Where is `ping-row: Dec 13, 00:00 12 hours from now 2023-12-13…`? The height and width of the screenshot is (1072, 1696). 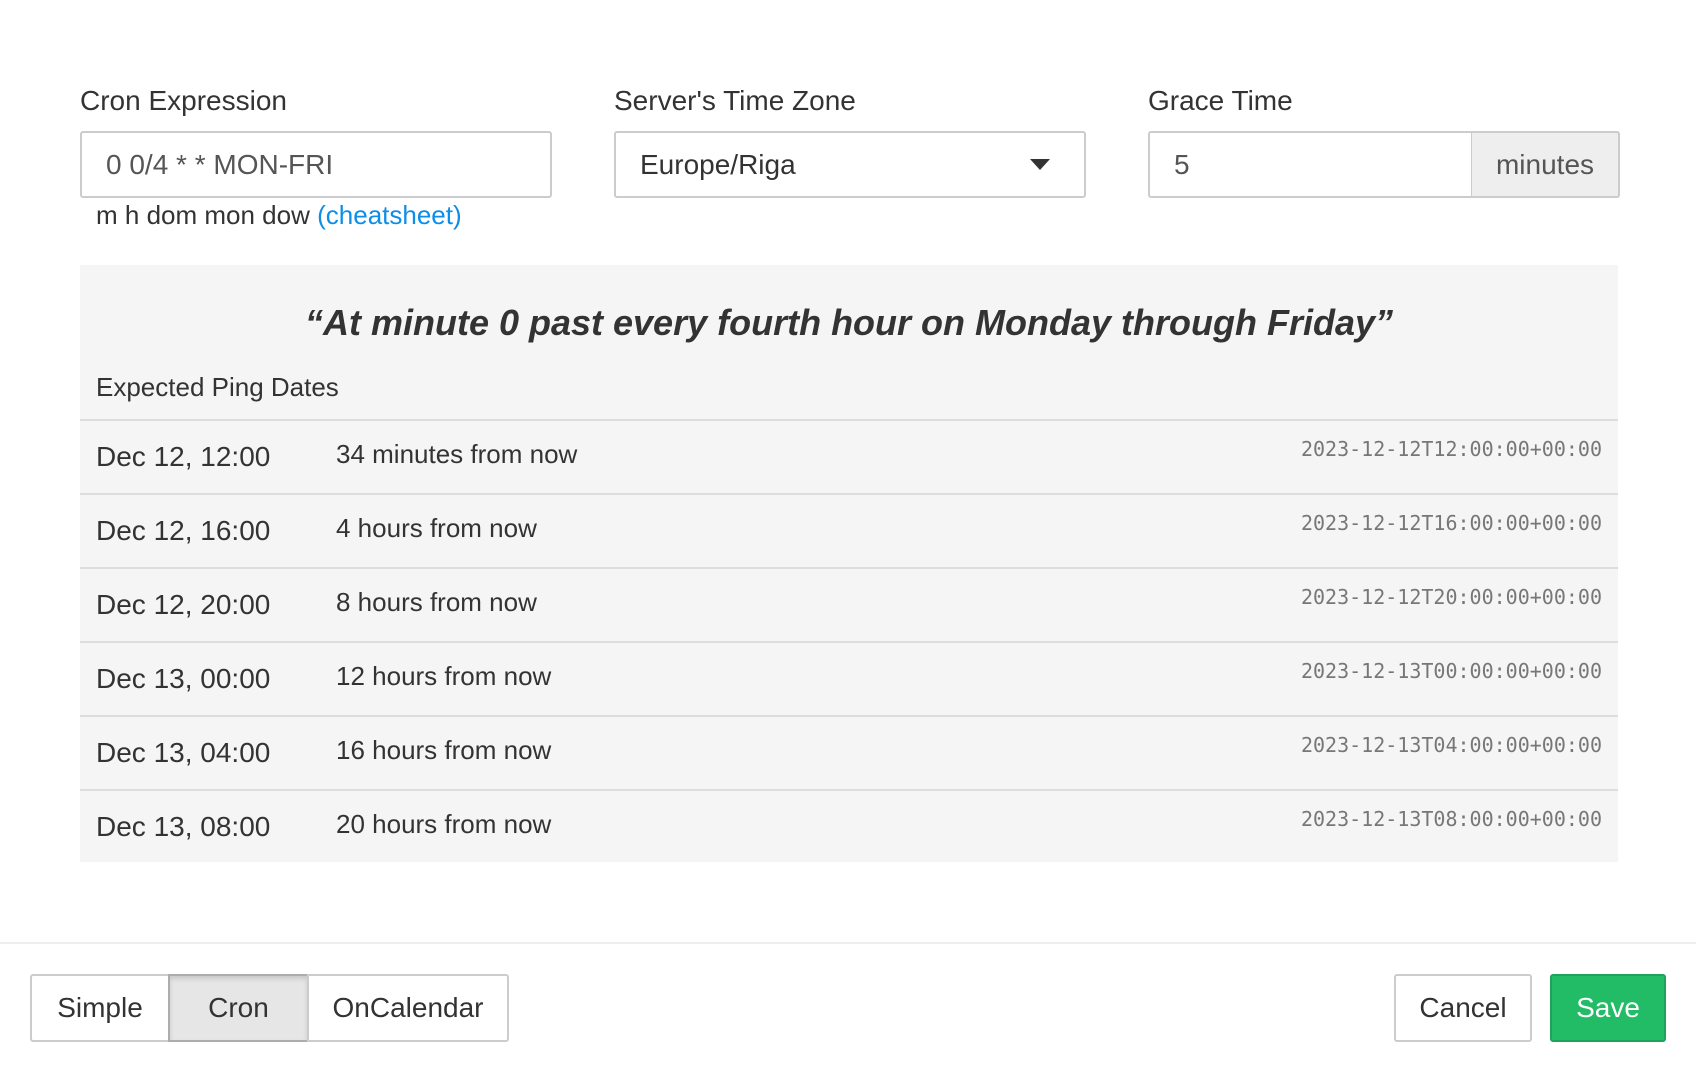
ping-row: Dec 13, 00:00 12 hours from now 2023-12-13… is located at coordinates (849, 678).